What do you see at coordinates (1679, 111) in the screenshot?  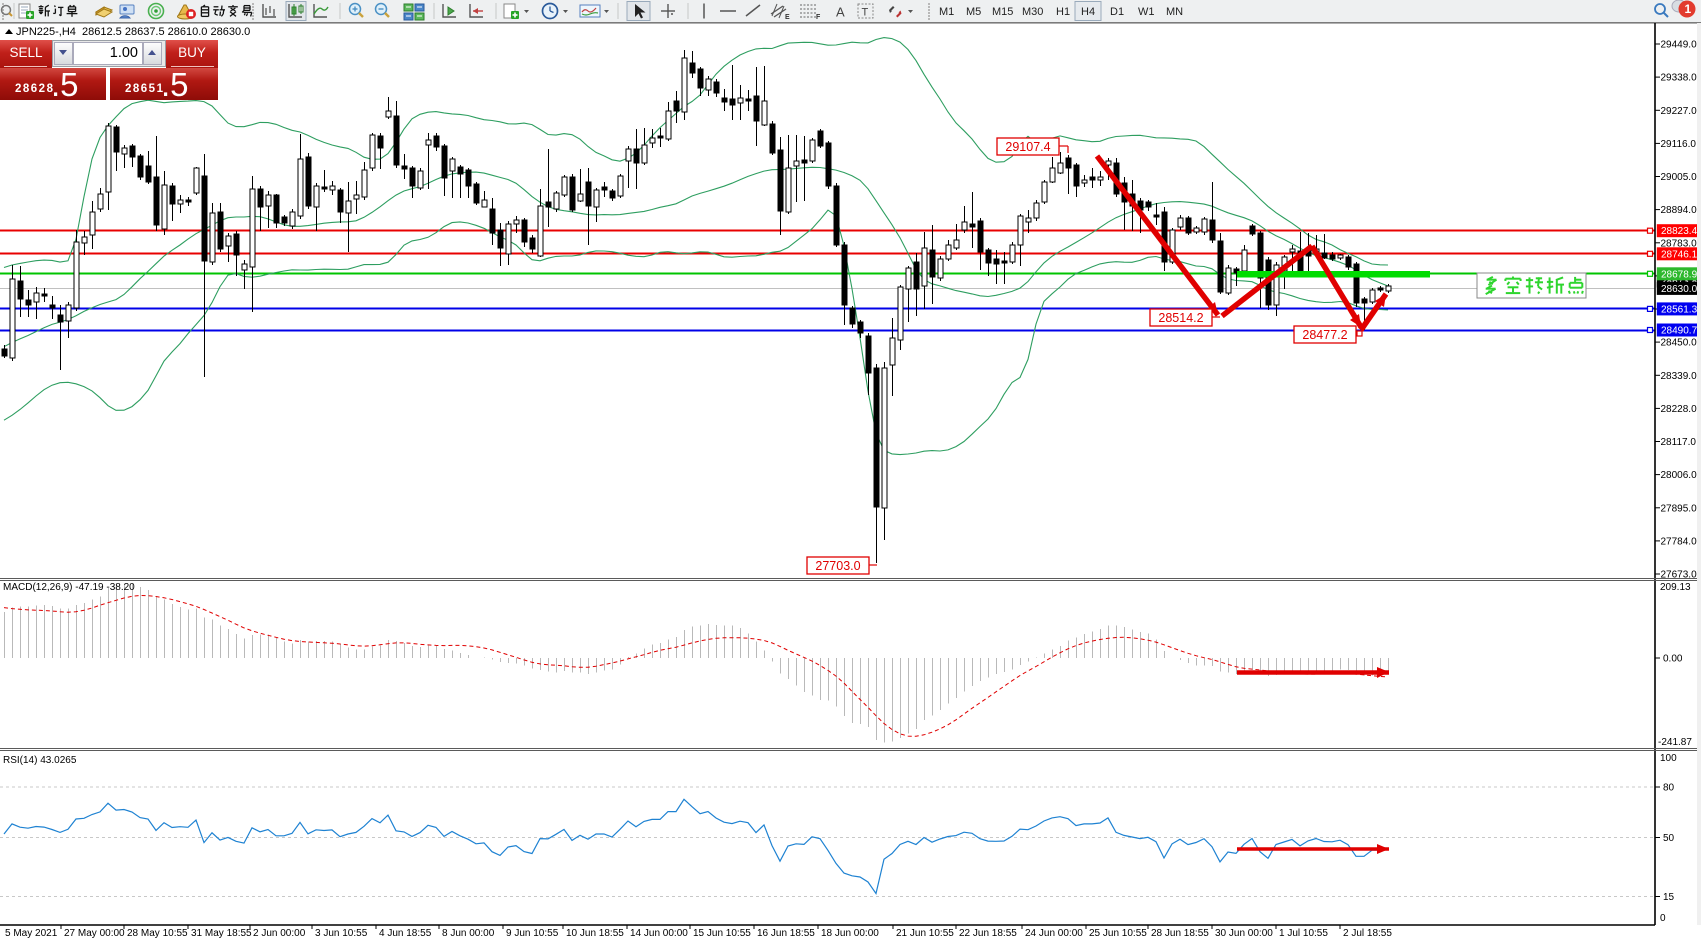 I see `svg-text: 29227.0` at bounding box center [1679, 111].